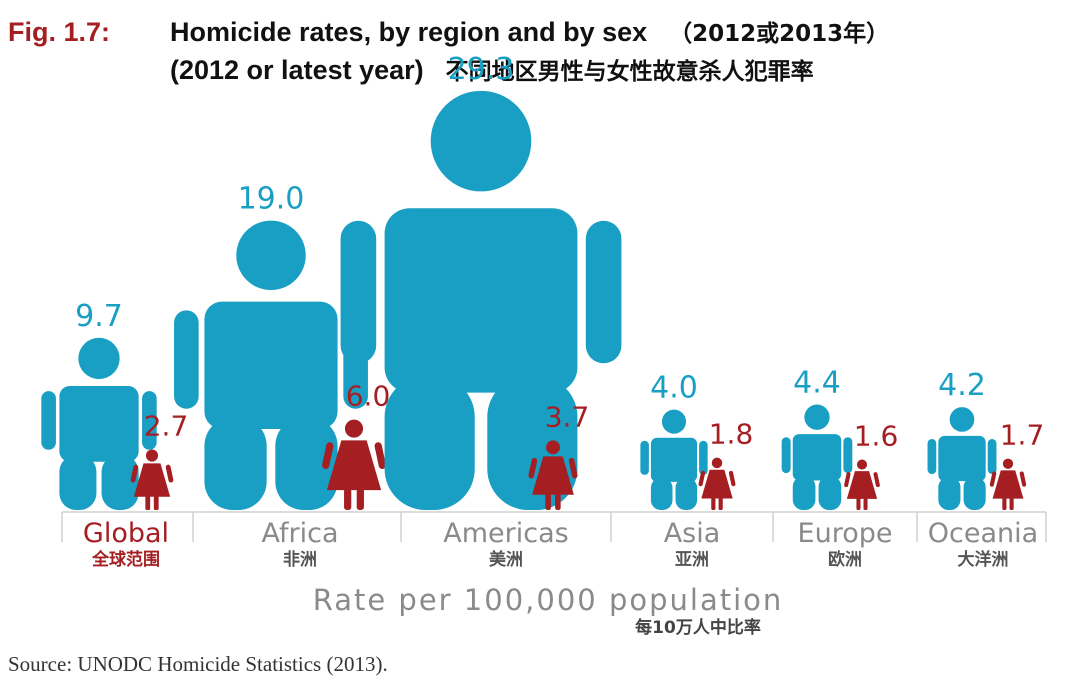 Image resolution: width=1080 pixels, height=686 pixels. What do you see at coordinates (409, 32) in the screenshot?
I see `title-english: Homicide rates, by region and by sex` at bounding box center [409, 32].